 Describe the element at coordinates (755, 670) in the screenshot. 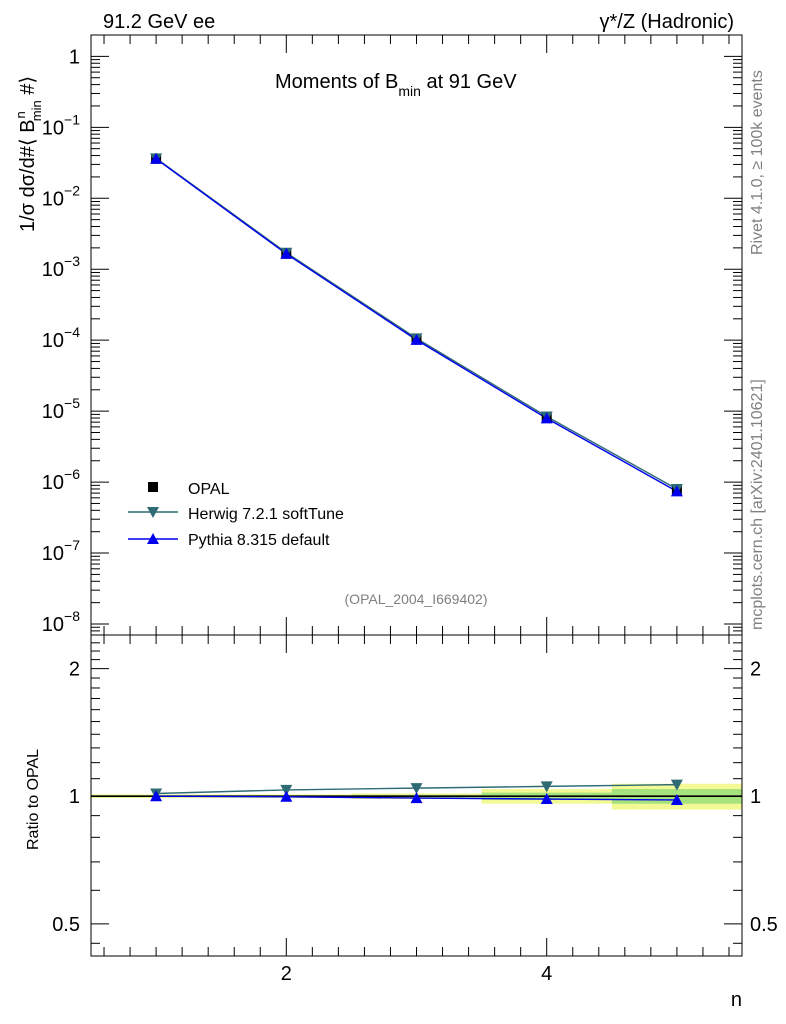

I see `ratio-y-tick-label-right: 2` at that location.